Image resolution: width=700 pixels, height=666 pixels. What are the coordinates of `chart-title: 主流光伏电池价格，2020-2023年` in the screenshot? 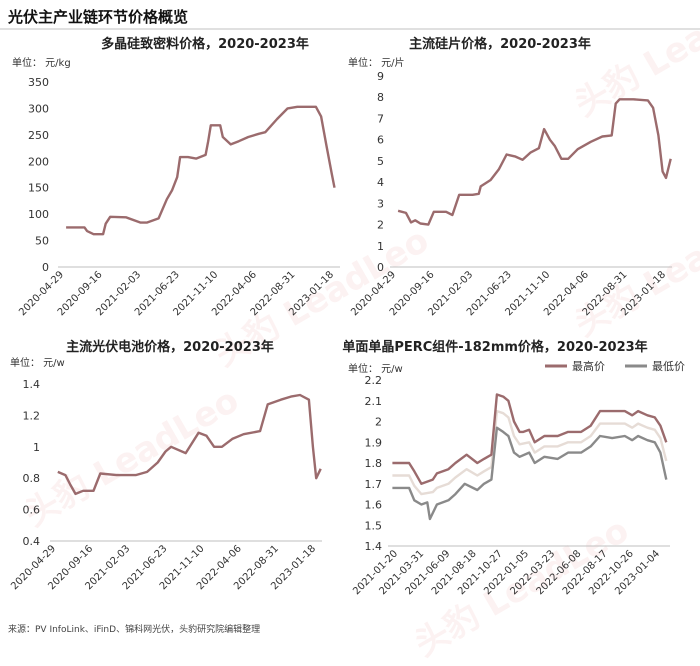 It's located at (170, 347).